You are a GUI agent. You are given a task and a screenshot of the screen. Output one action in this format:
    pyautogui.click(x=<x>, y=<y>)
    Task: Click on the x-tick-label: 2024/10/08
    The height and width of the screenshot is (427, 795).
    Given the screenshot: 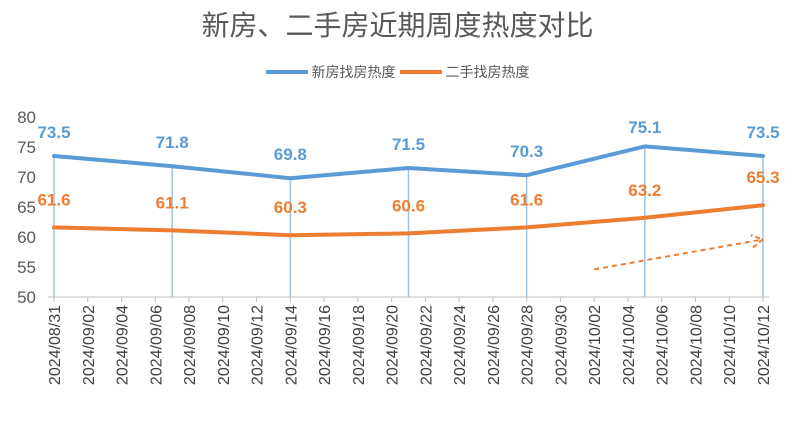 What is the action you would take?
    pyautogui.click(x=696, y=345)
    